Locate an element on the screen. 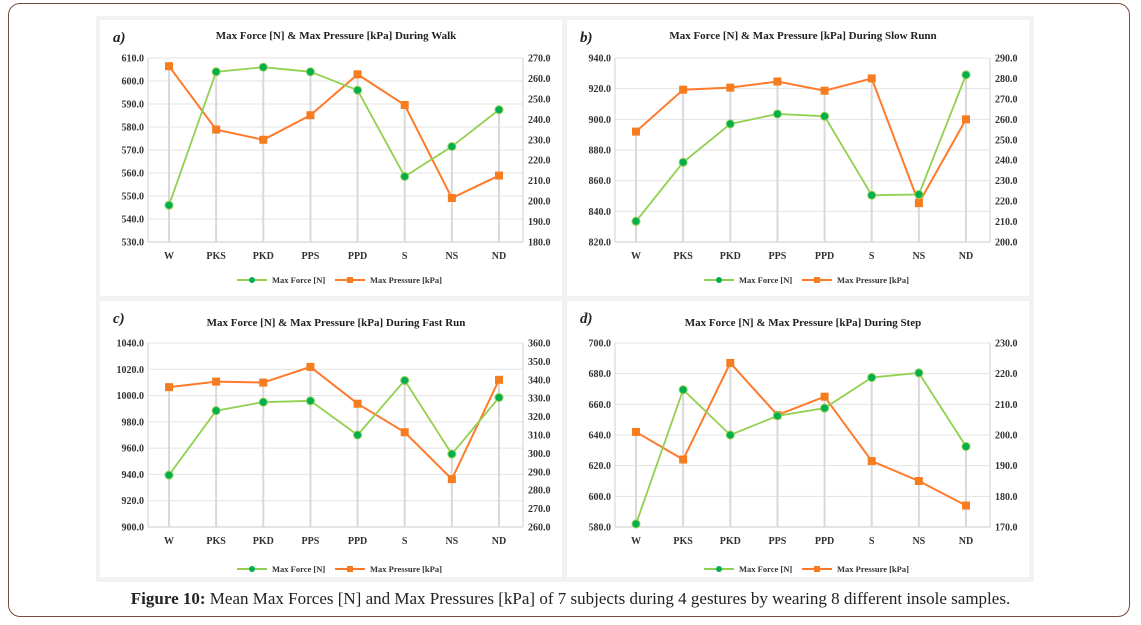 Image resolution: width=1141 pixels, height=625 pixels. y-tick-label: 980.0 is located at coordinates (133, 422).